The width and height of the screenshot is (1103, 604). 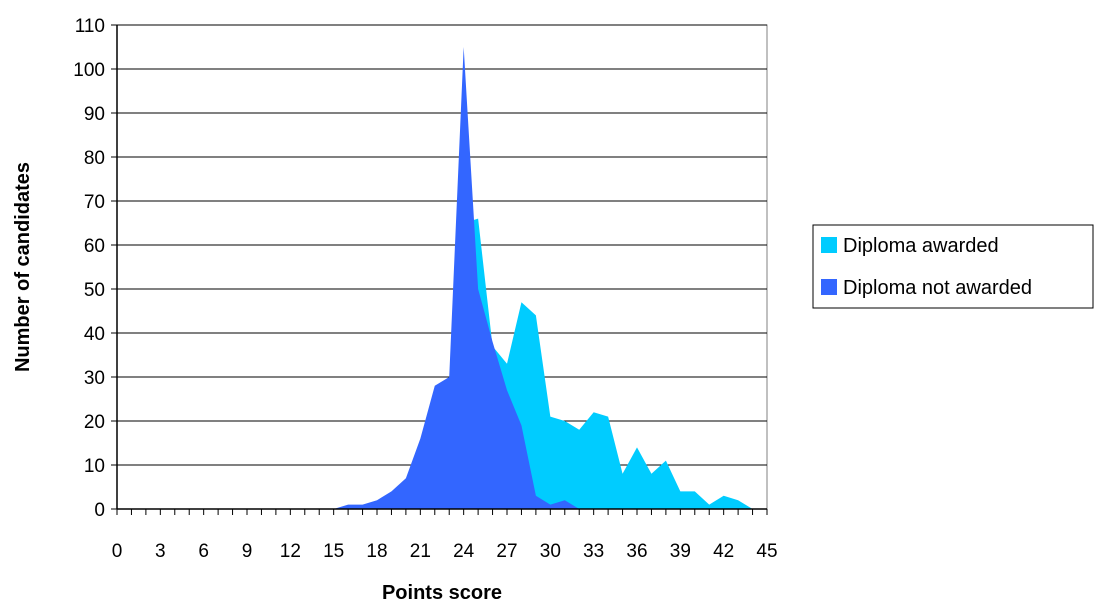 What do you see at coordinates (94, 114) in the screenshot?
I see `y-tick-label: 90` at bounding box center [94, 114].